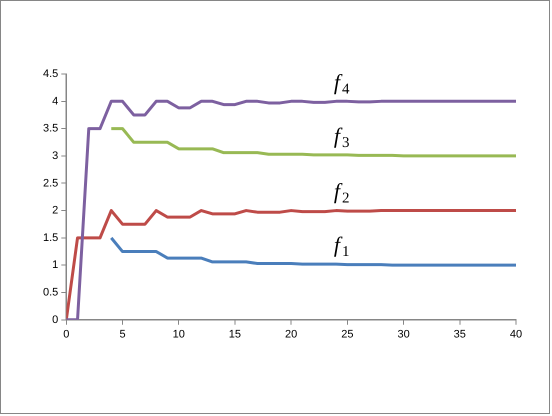  I want to click on x-tick-label: 25, so click(347, 334).